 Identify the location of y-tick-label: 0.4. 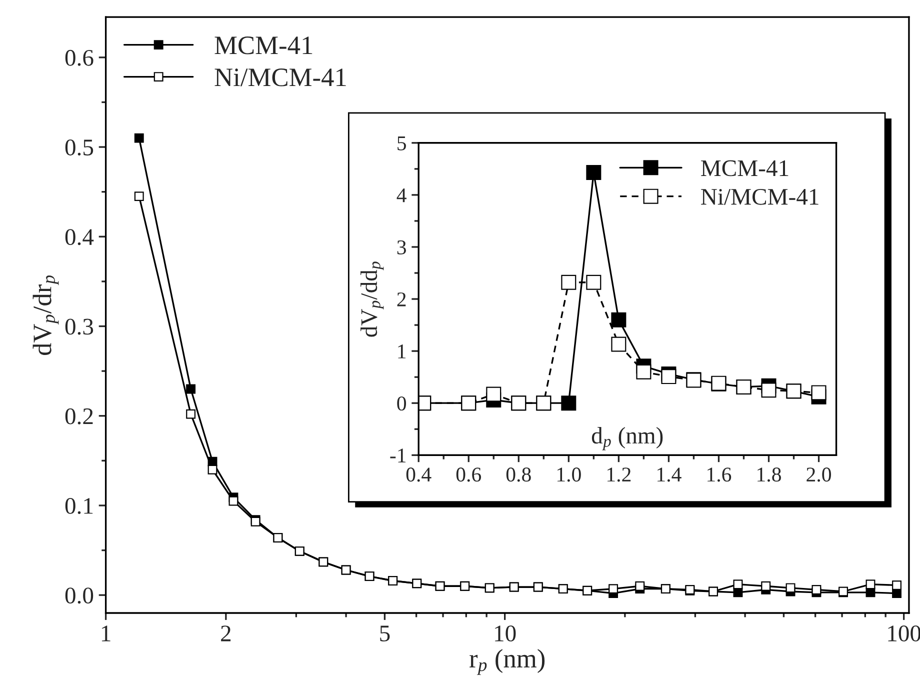
(79, 237).